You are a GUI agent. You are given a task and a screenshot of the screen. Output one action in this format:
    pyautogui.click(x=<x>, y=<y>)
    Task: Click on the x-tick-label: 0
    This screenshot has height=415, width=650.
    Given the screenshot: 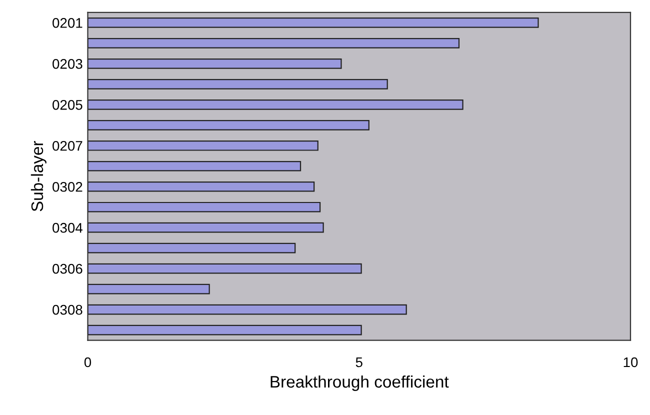 What is the action you would take?
    pyautogui.click(x=88, y=362)
    